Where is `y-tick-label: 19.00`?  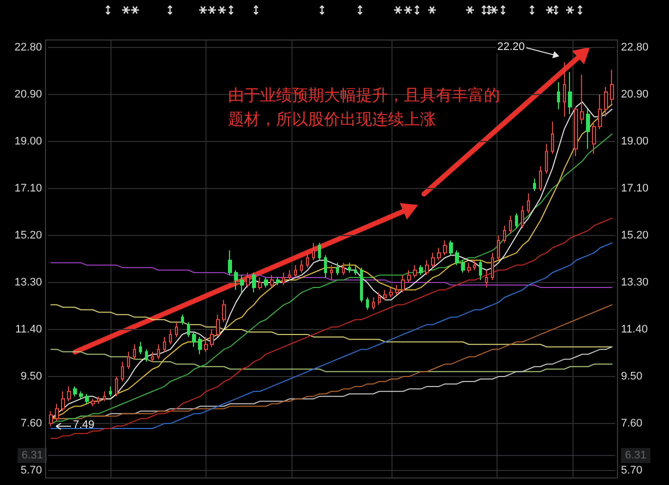 y-tick-label: 19.00 is located at coordinates (28, 141).